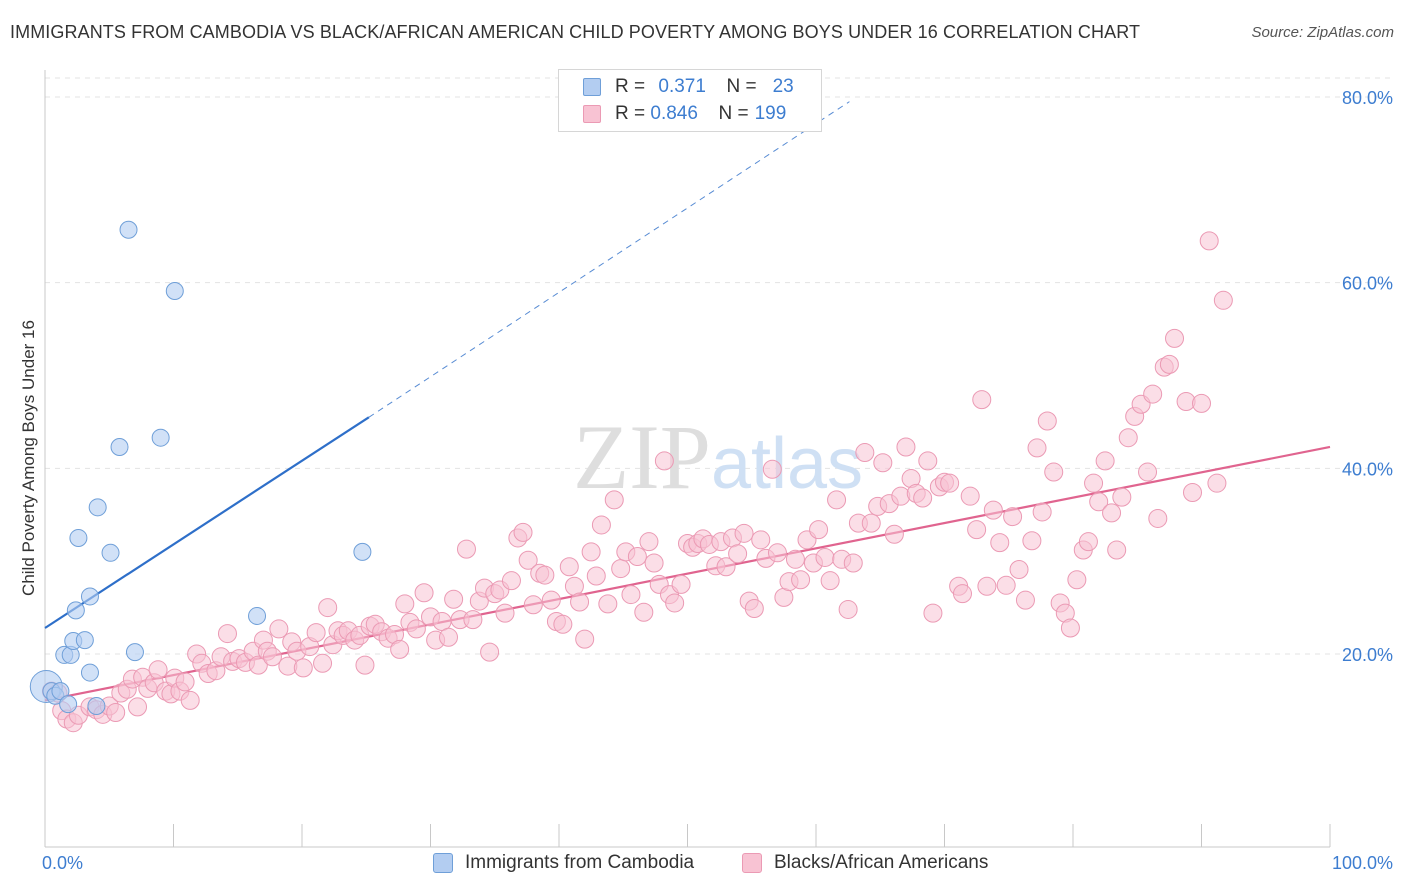  Describe the element at coordinates (1322, 32) in the screenshot. I see `source-label: Source: ZipAtlas.com` at that location.